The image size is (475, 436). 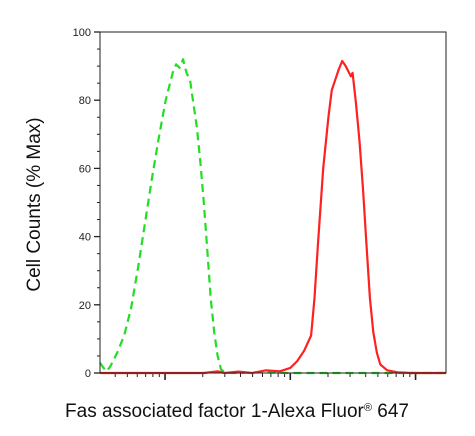 I want to click on x-axis-title: Fas associated factor 1-Alexa Fluor® 647, so click(x=237, y=411).